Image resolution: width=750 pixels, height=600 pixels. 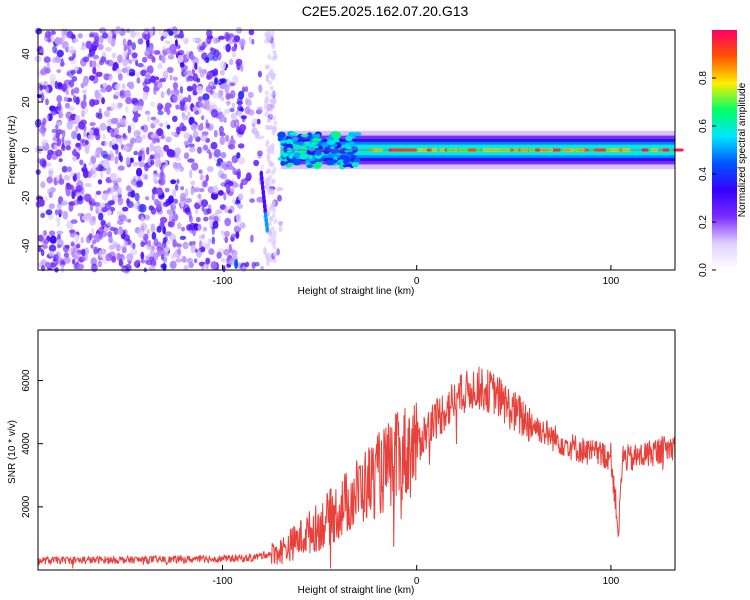 I want to click on colorbar-tick-label: 0.0, so click(x=703, y=270).